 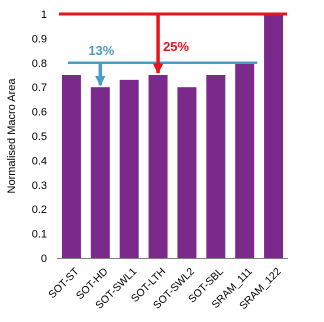 I want to click on y-tick-label: 0.4, so click(x=39, y=161).